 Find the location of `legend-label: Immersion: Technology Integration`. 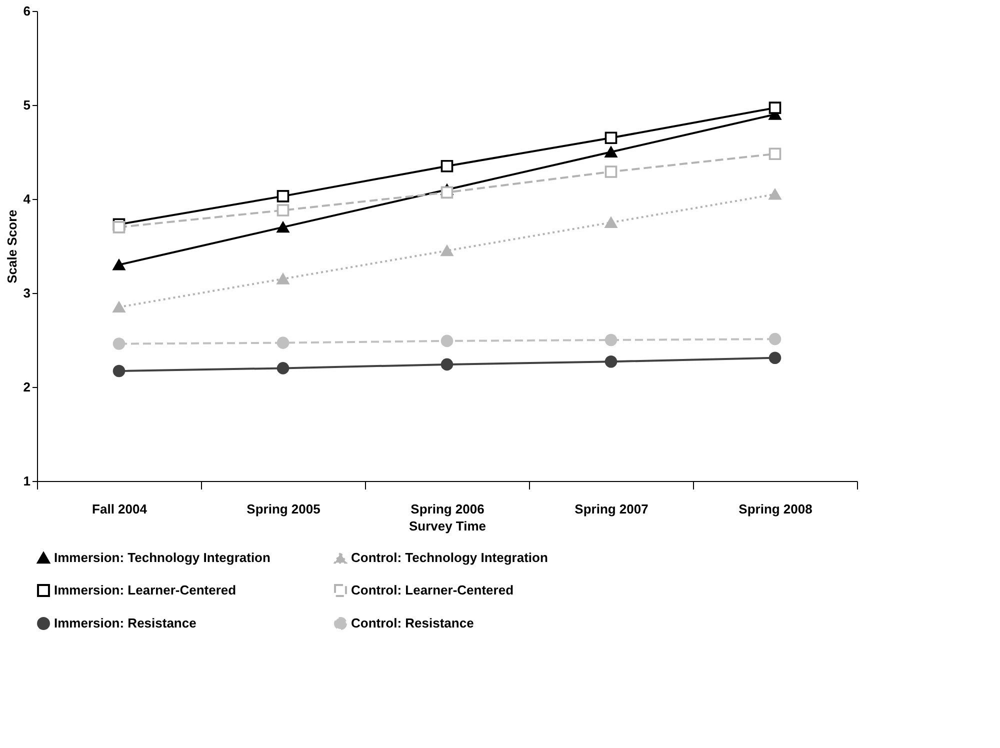

legend-label: Immersion: Technology Integration is located at coordinates (162, 557).